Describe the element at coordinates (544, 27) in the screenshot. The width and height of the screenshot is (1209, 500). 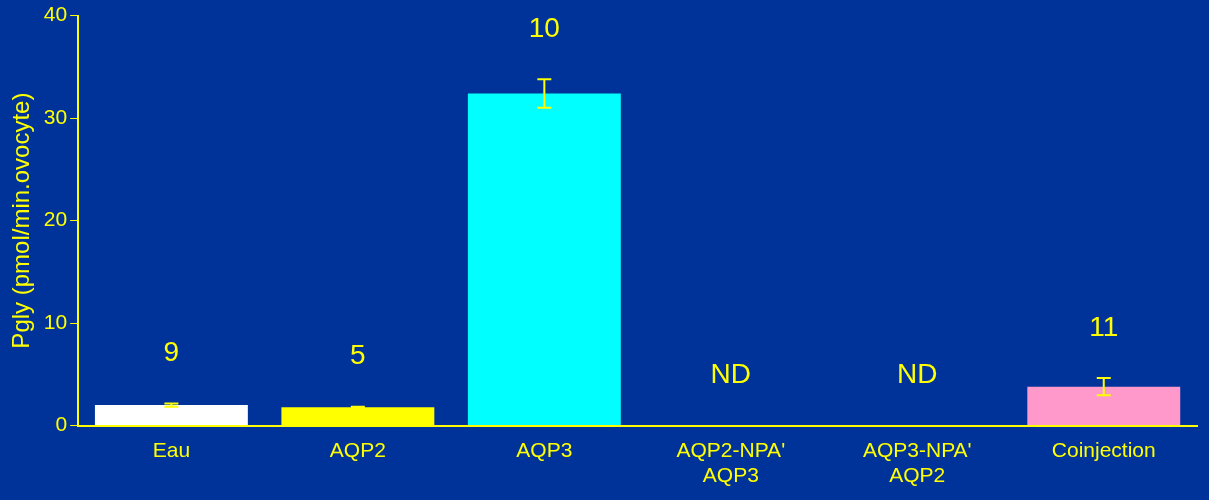
I see `annotation: 10` at that location.